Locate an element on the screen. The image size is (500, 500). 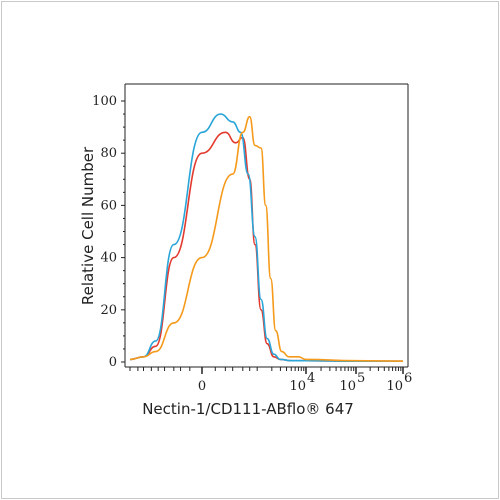
x-axis-label: Nectin-1/CD111-ABflo® 647 is located at coordinates (248, 409).